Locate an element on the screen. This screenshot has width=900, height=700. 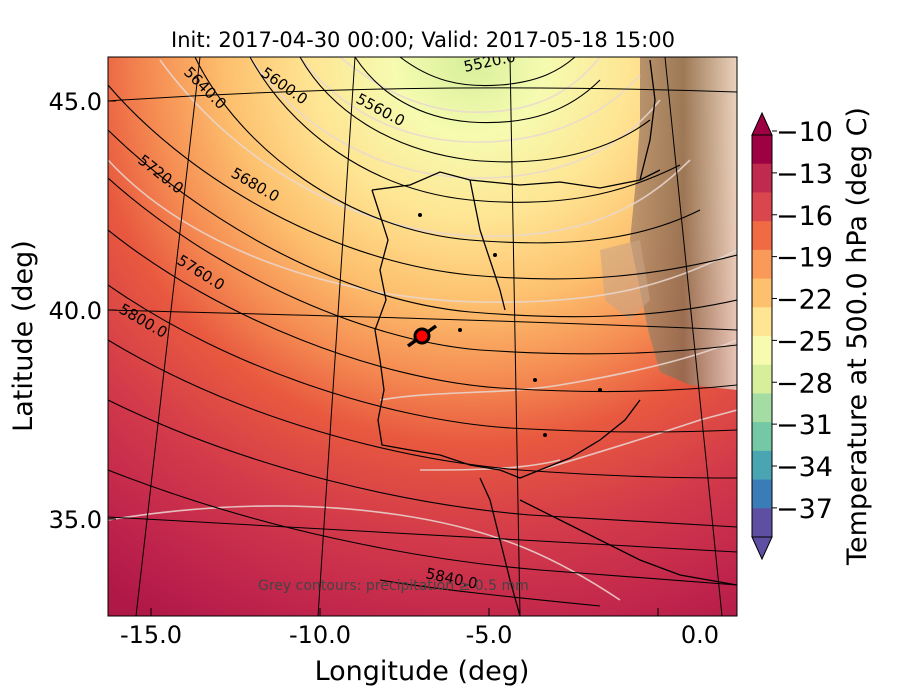
colorbar-tick-label: −10 is located at coordinates (804, 132).